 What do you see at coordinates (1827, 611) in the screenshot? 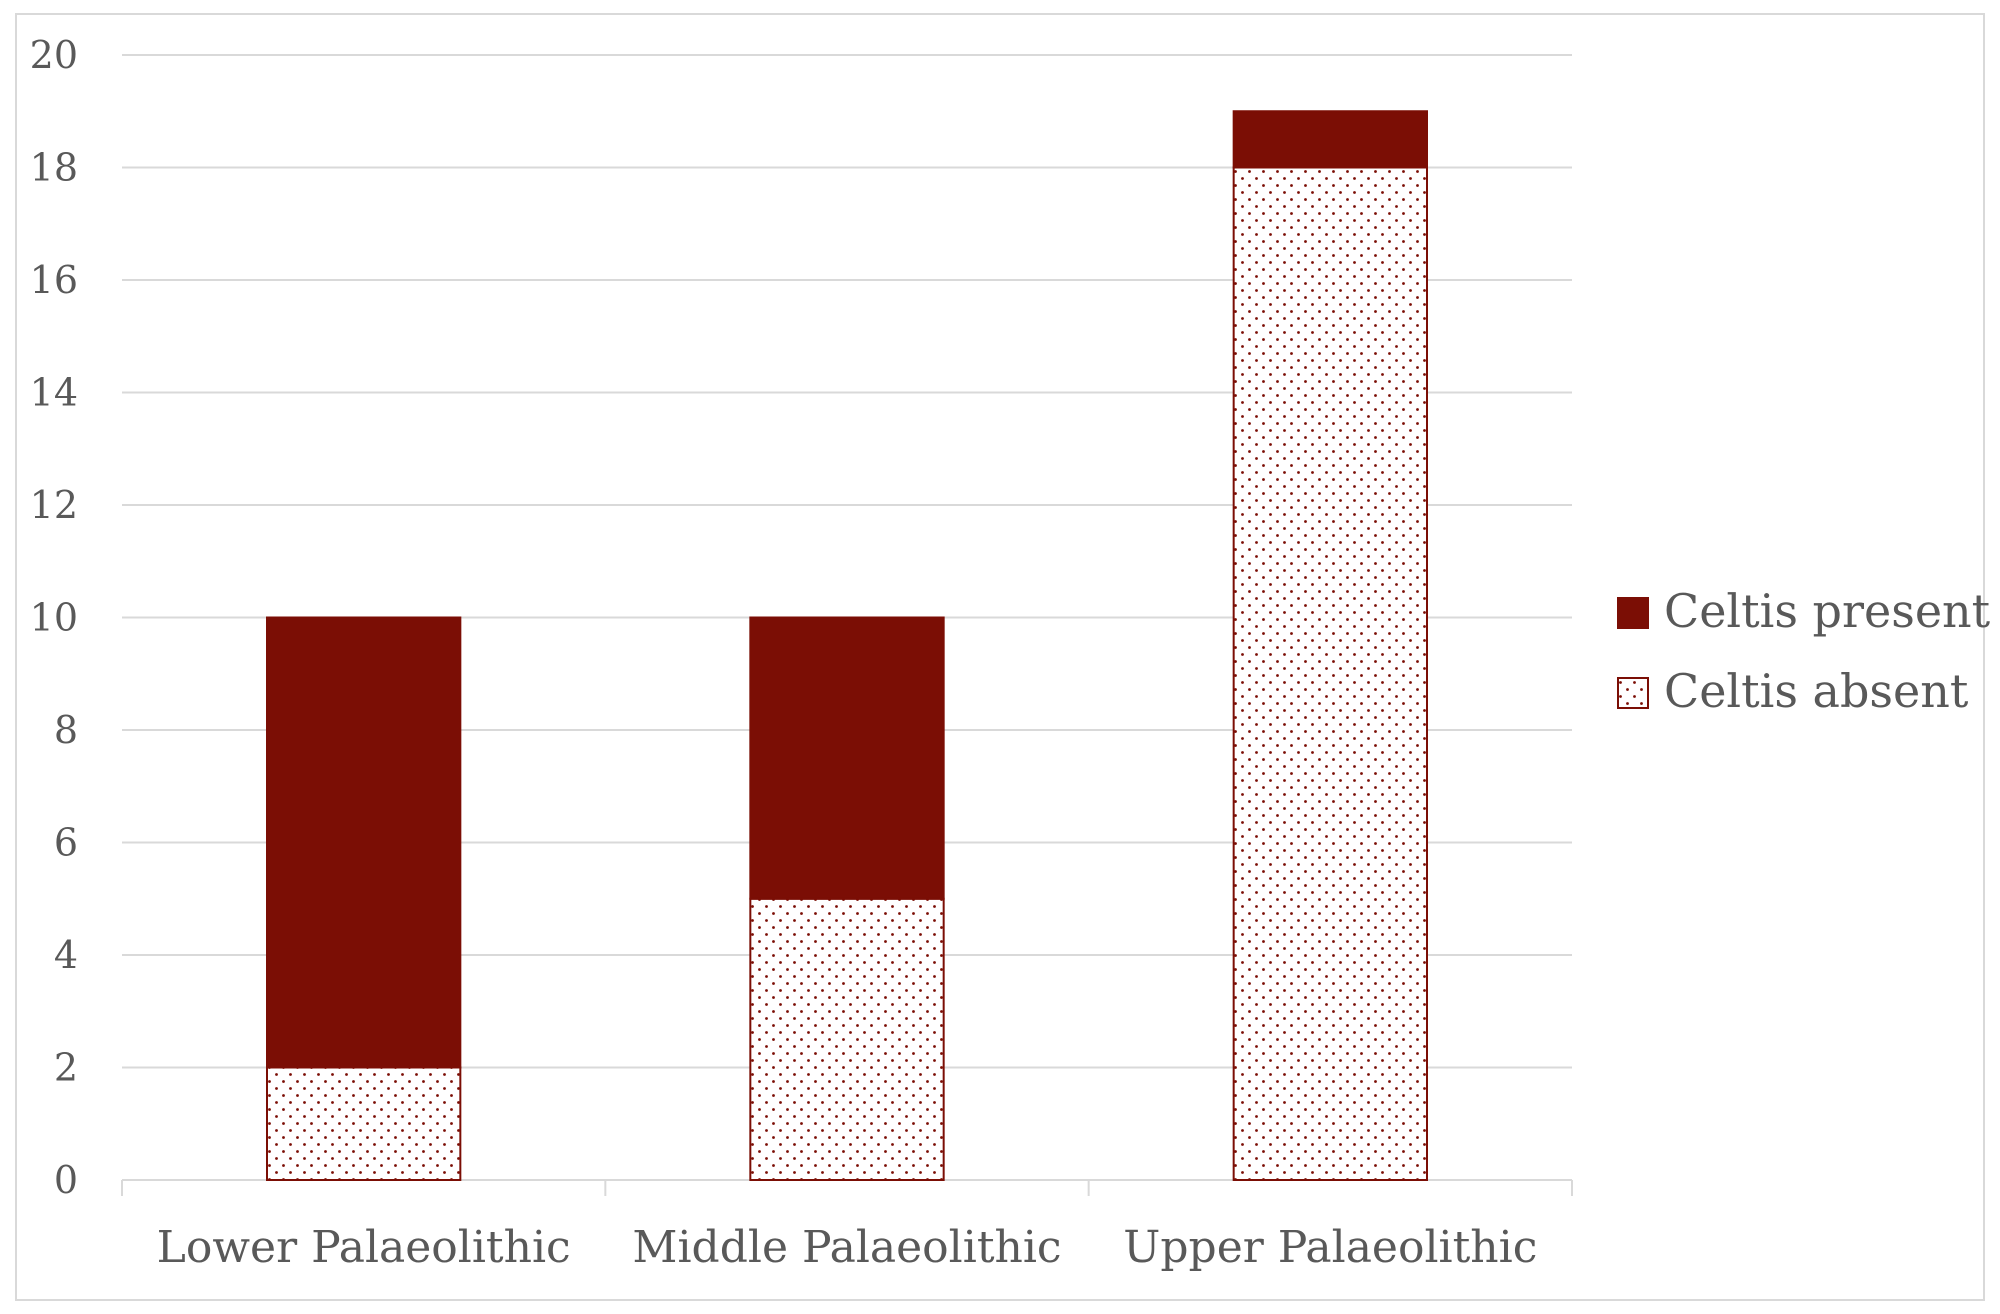
I see `legend-label-celtis-present: Celtis present` at bounding box center [1827, 611].